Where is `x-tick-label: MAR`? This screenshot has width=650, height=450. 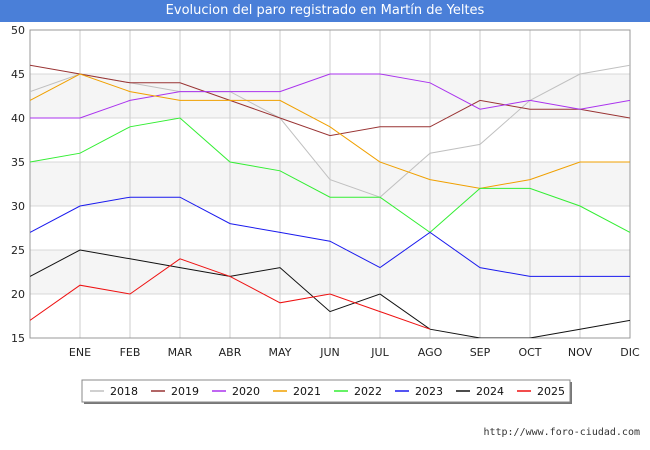
x-tick-label: MAR is located at coordinates (180, 352).